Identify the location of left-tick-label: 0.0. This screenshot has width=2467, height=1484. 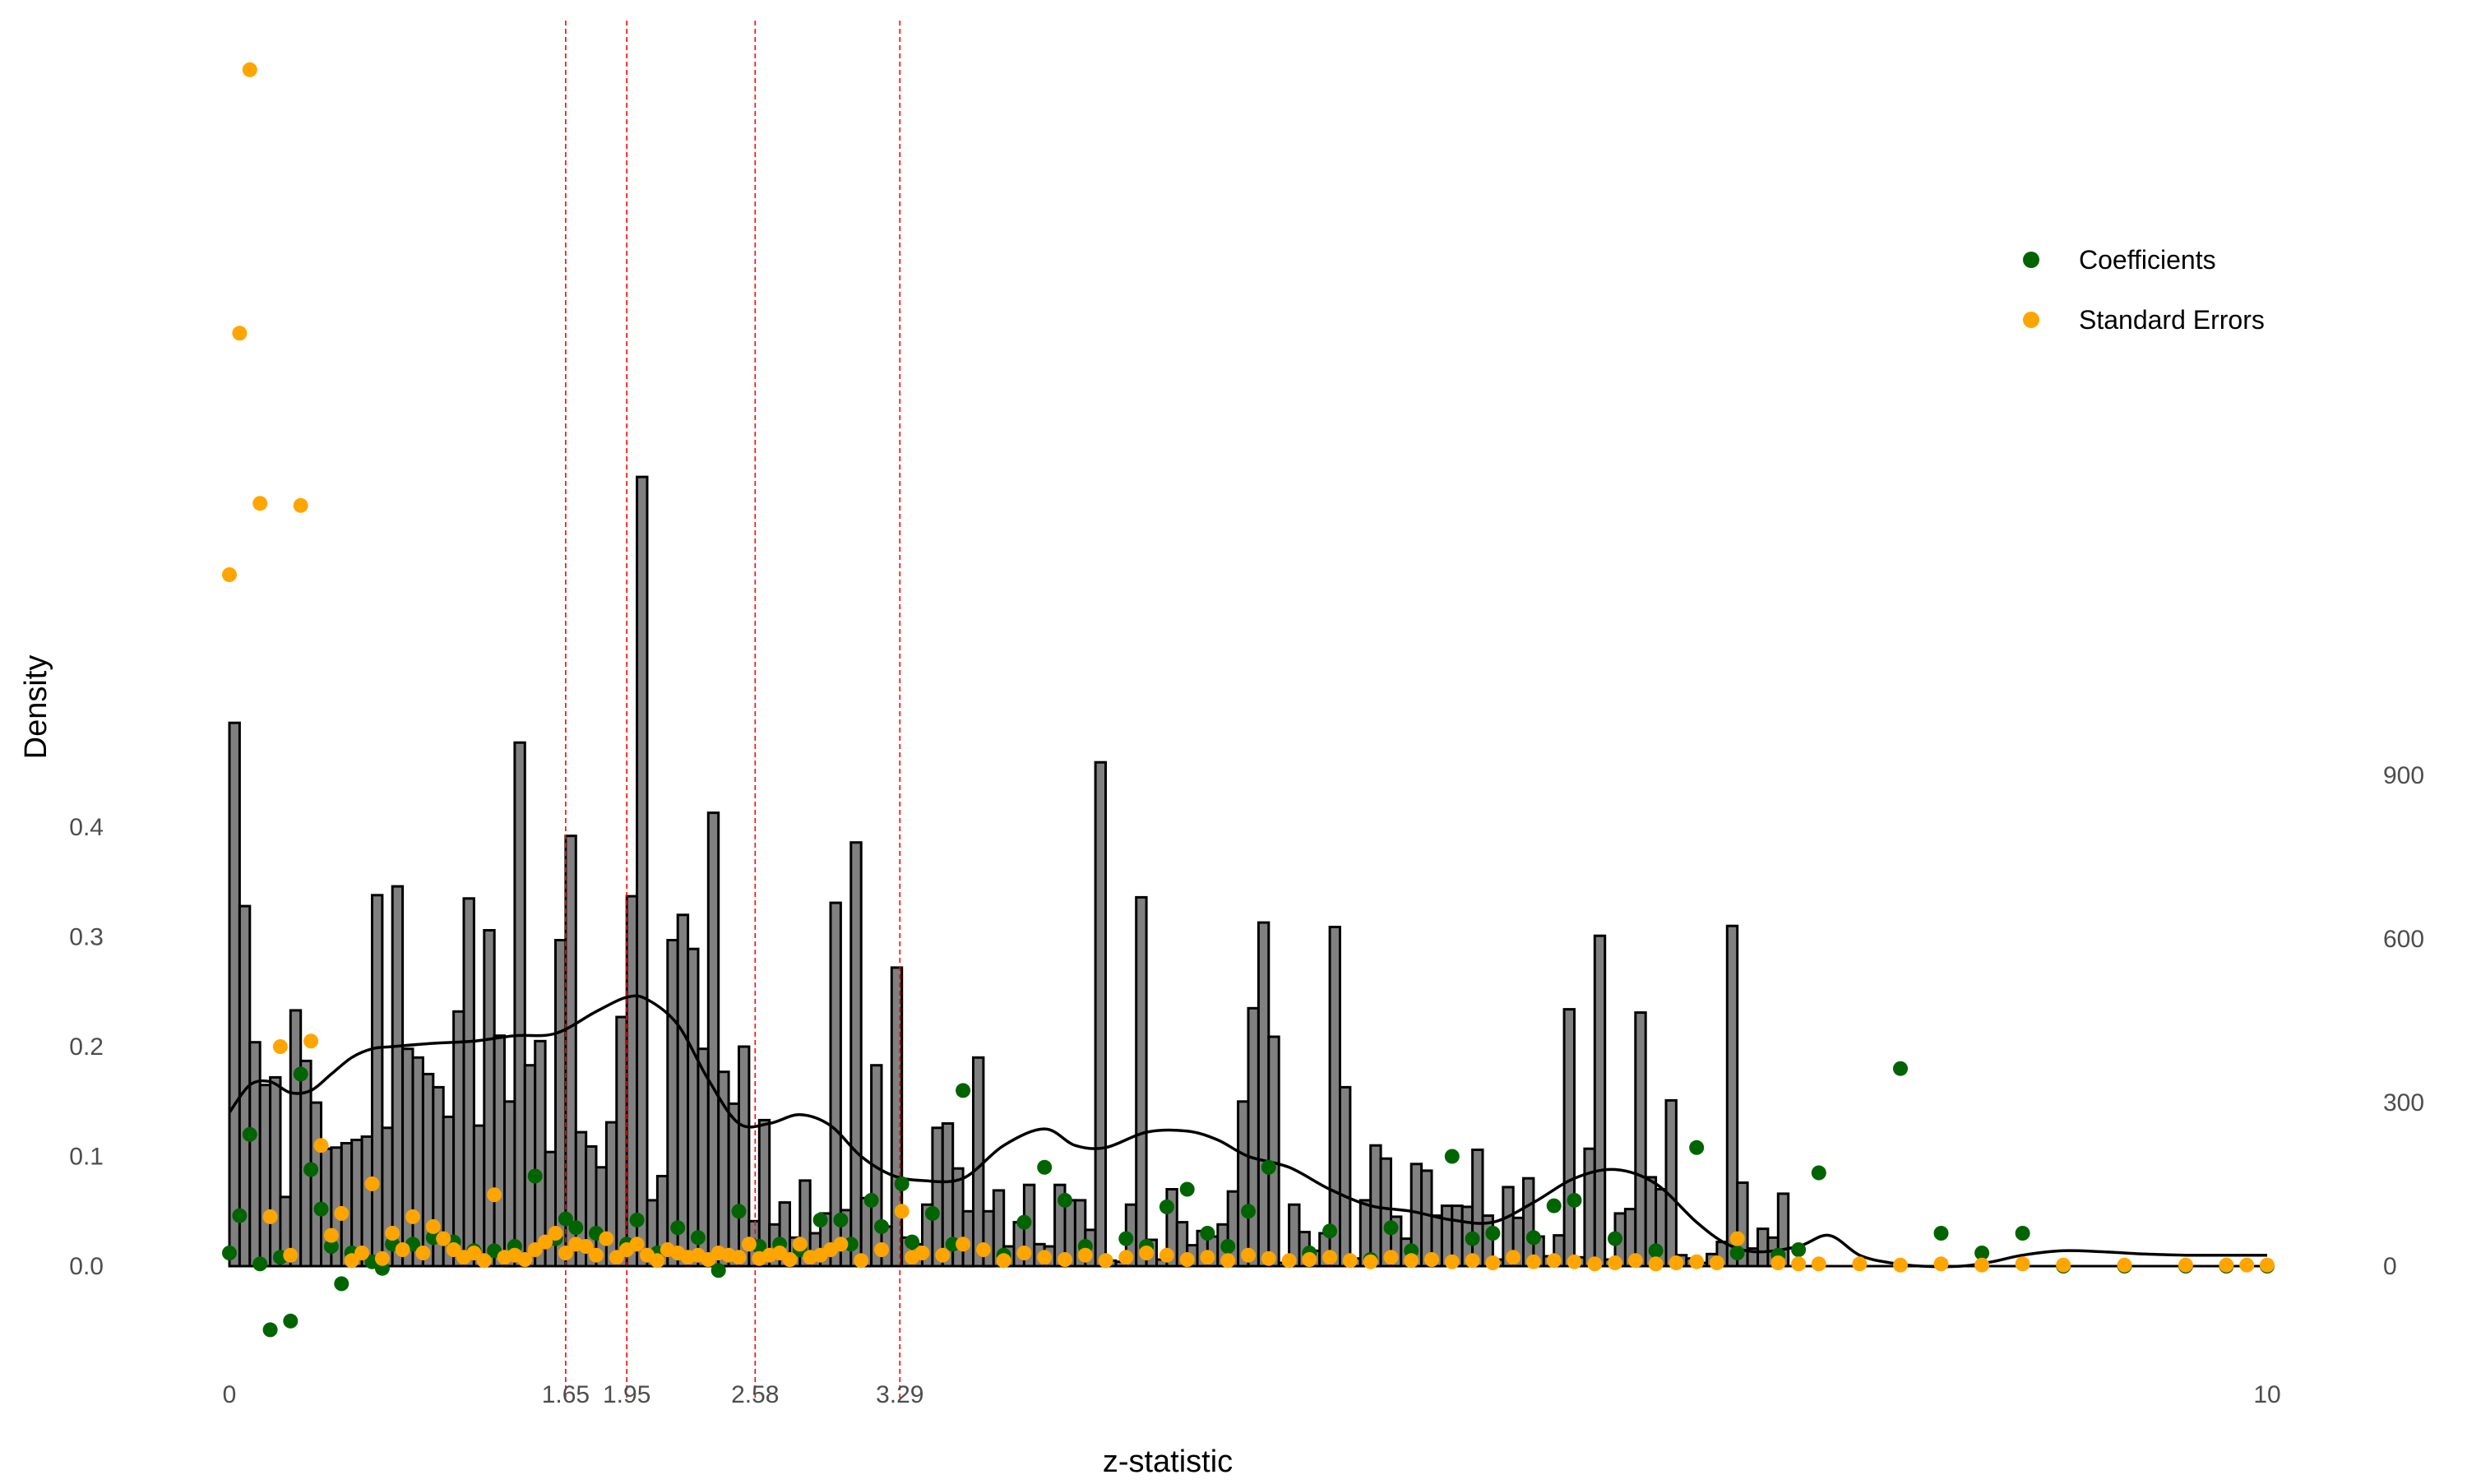
(86, 1266).